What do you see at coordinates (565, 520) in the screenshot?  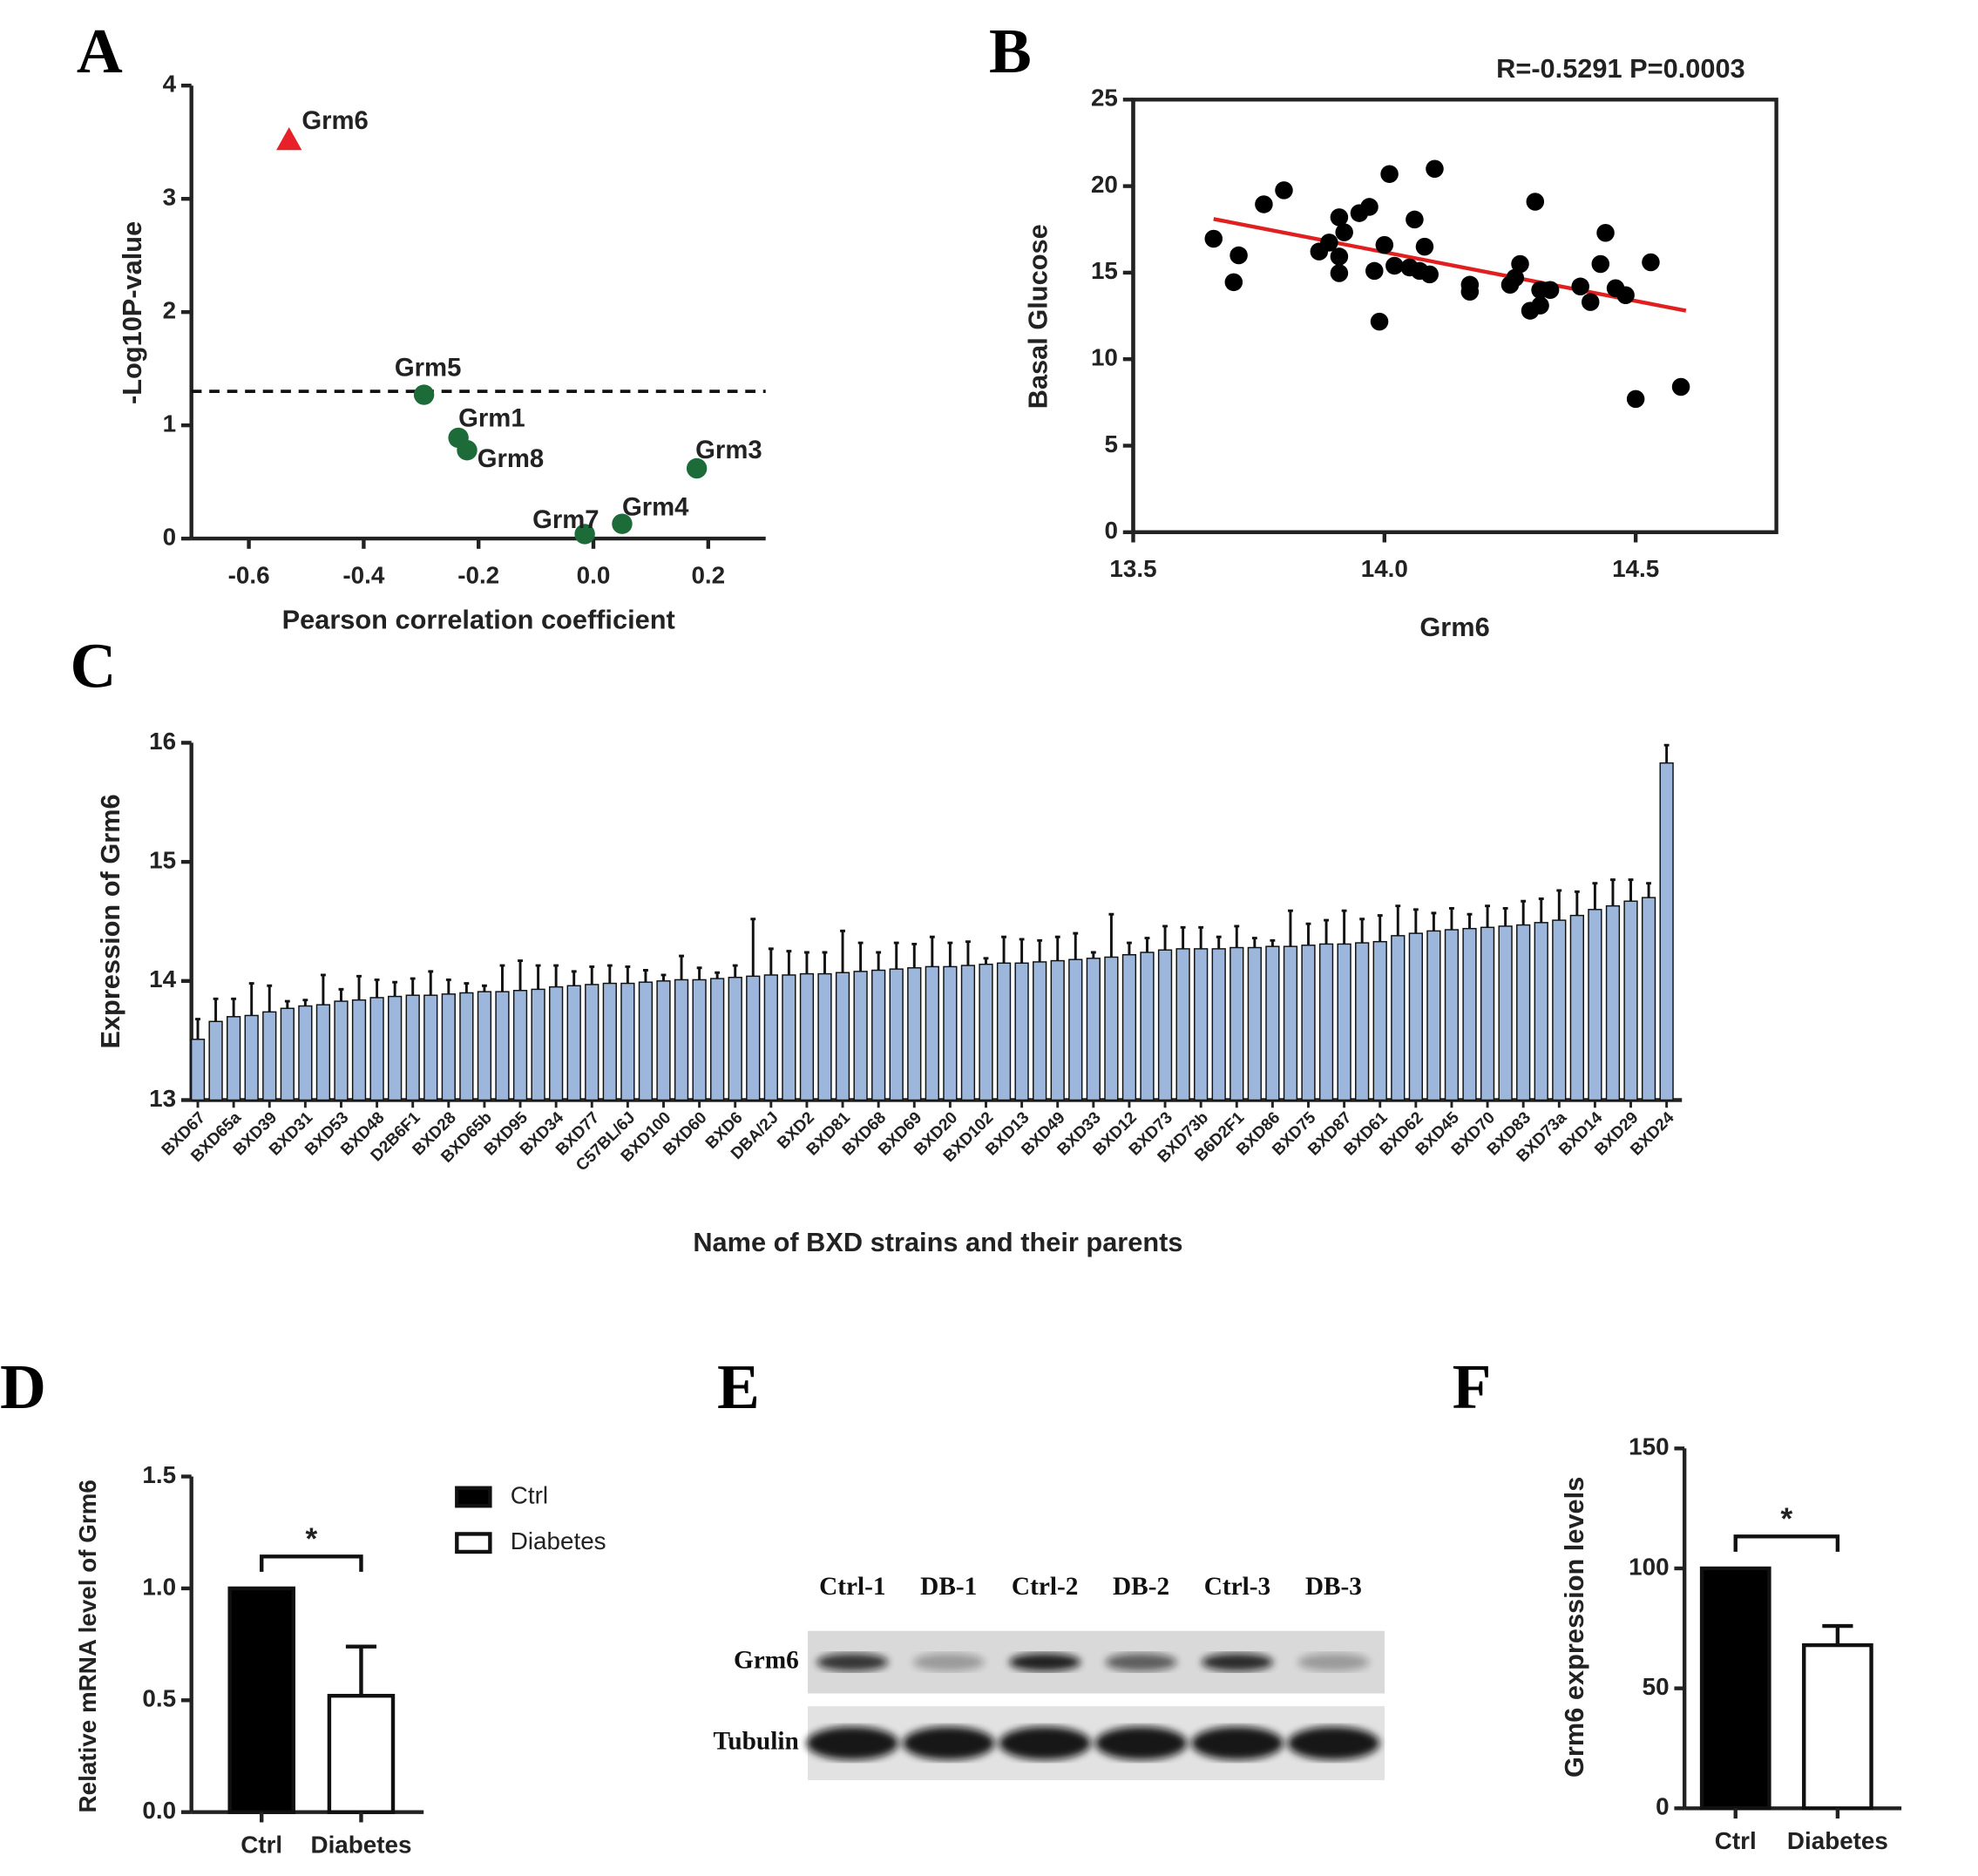 I see `point-label: Grm7` at bounding box center [565, 520].